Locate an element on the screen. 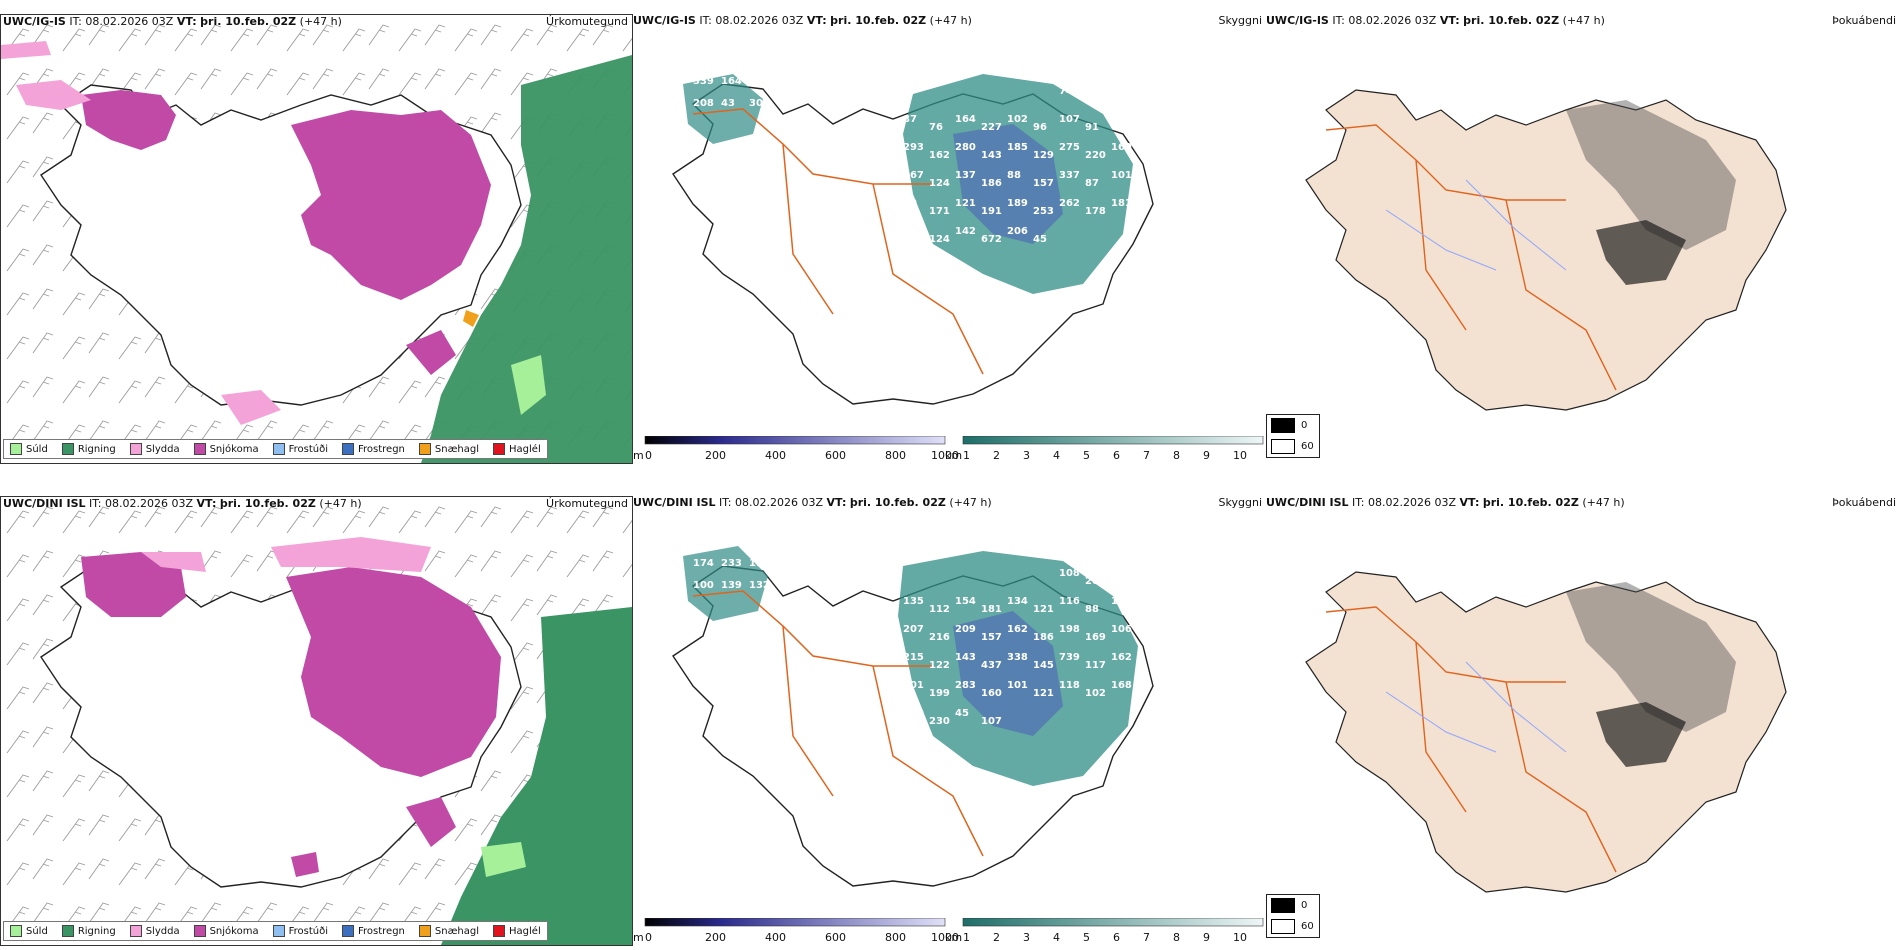  legend-item-freezing-rain: Frostregn is located at coordinates (373, 449).